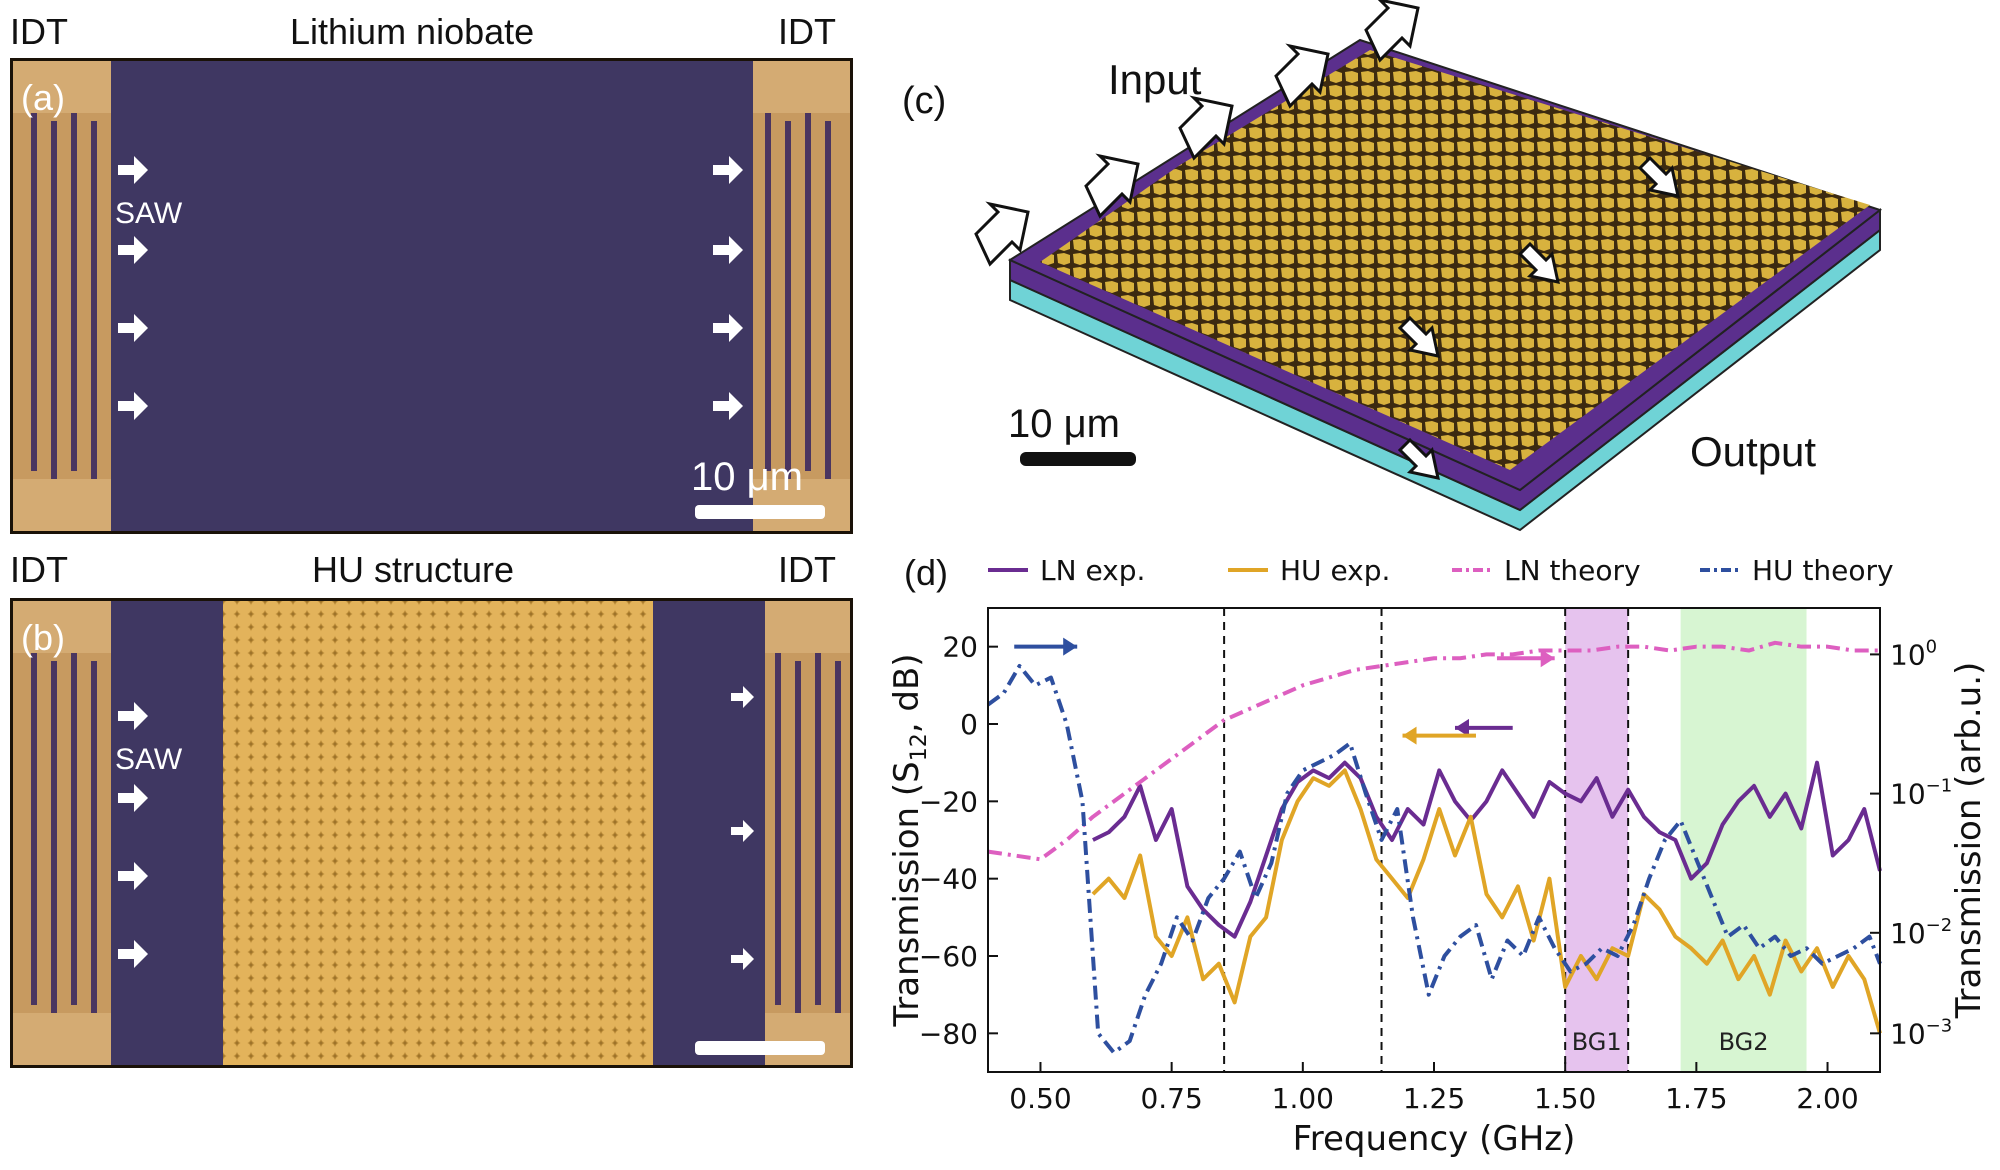 The image size is (2000, 1170). I want to click on y-tick-label: 20, so click(960, 647).